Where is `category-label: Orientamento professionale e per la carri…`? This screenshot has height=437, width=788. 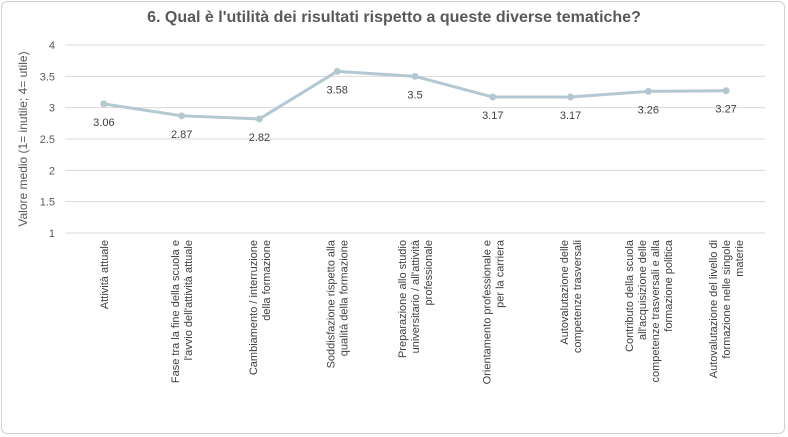 category-label: Orientamento professionale e per la carri… is located at coordinates (493, 311).